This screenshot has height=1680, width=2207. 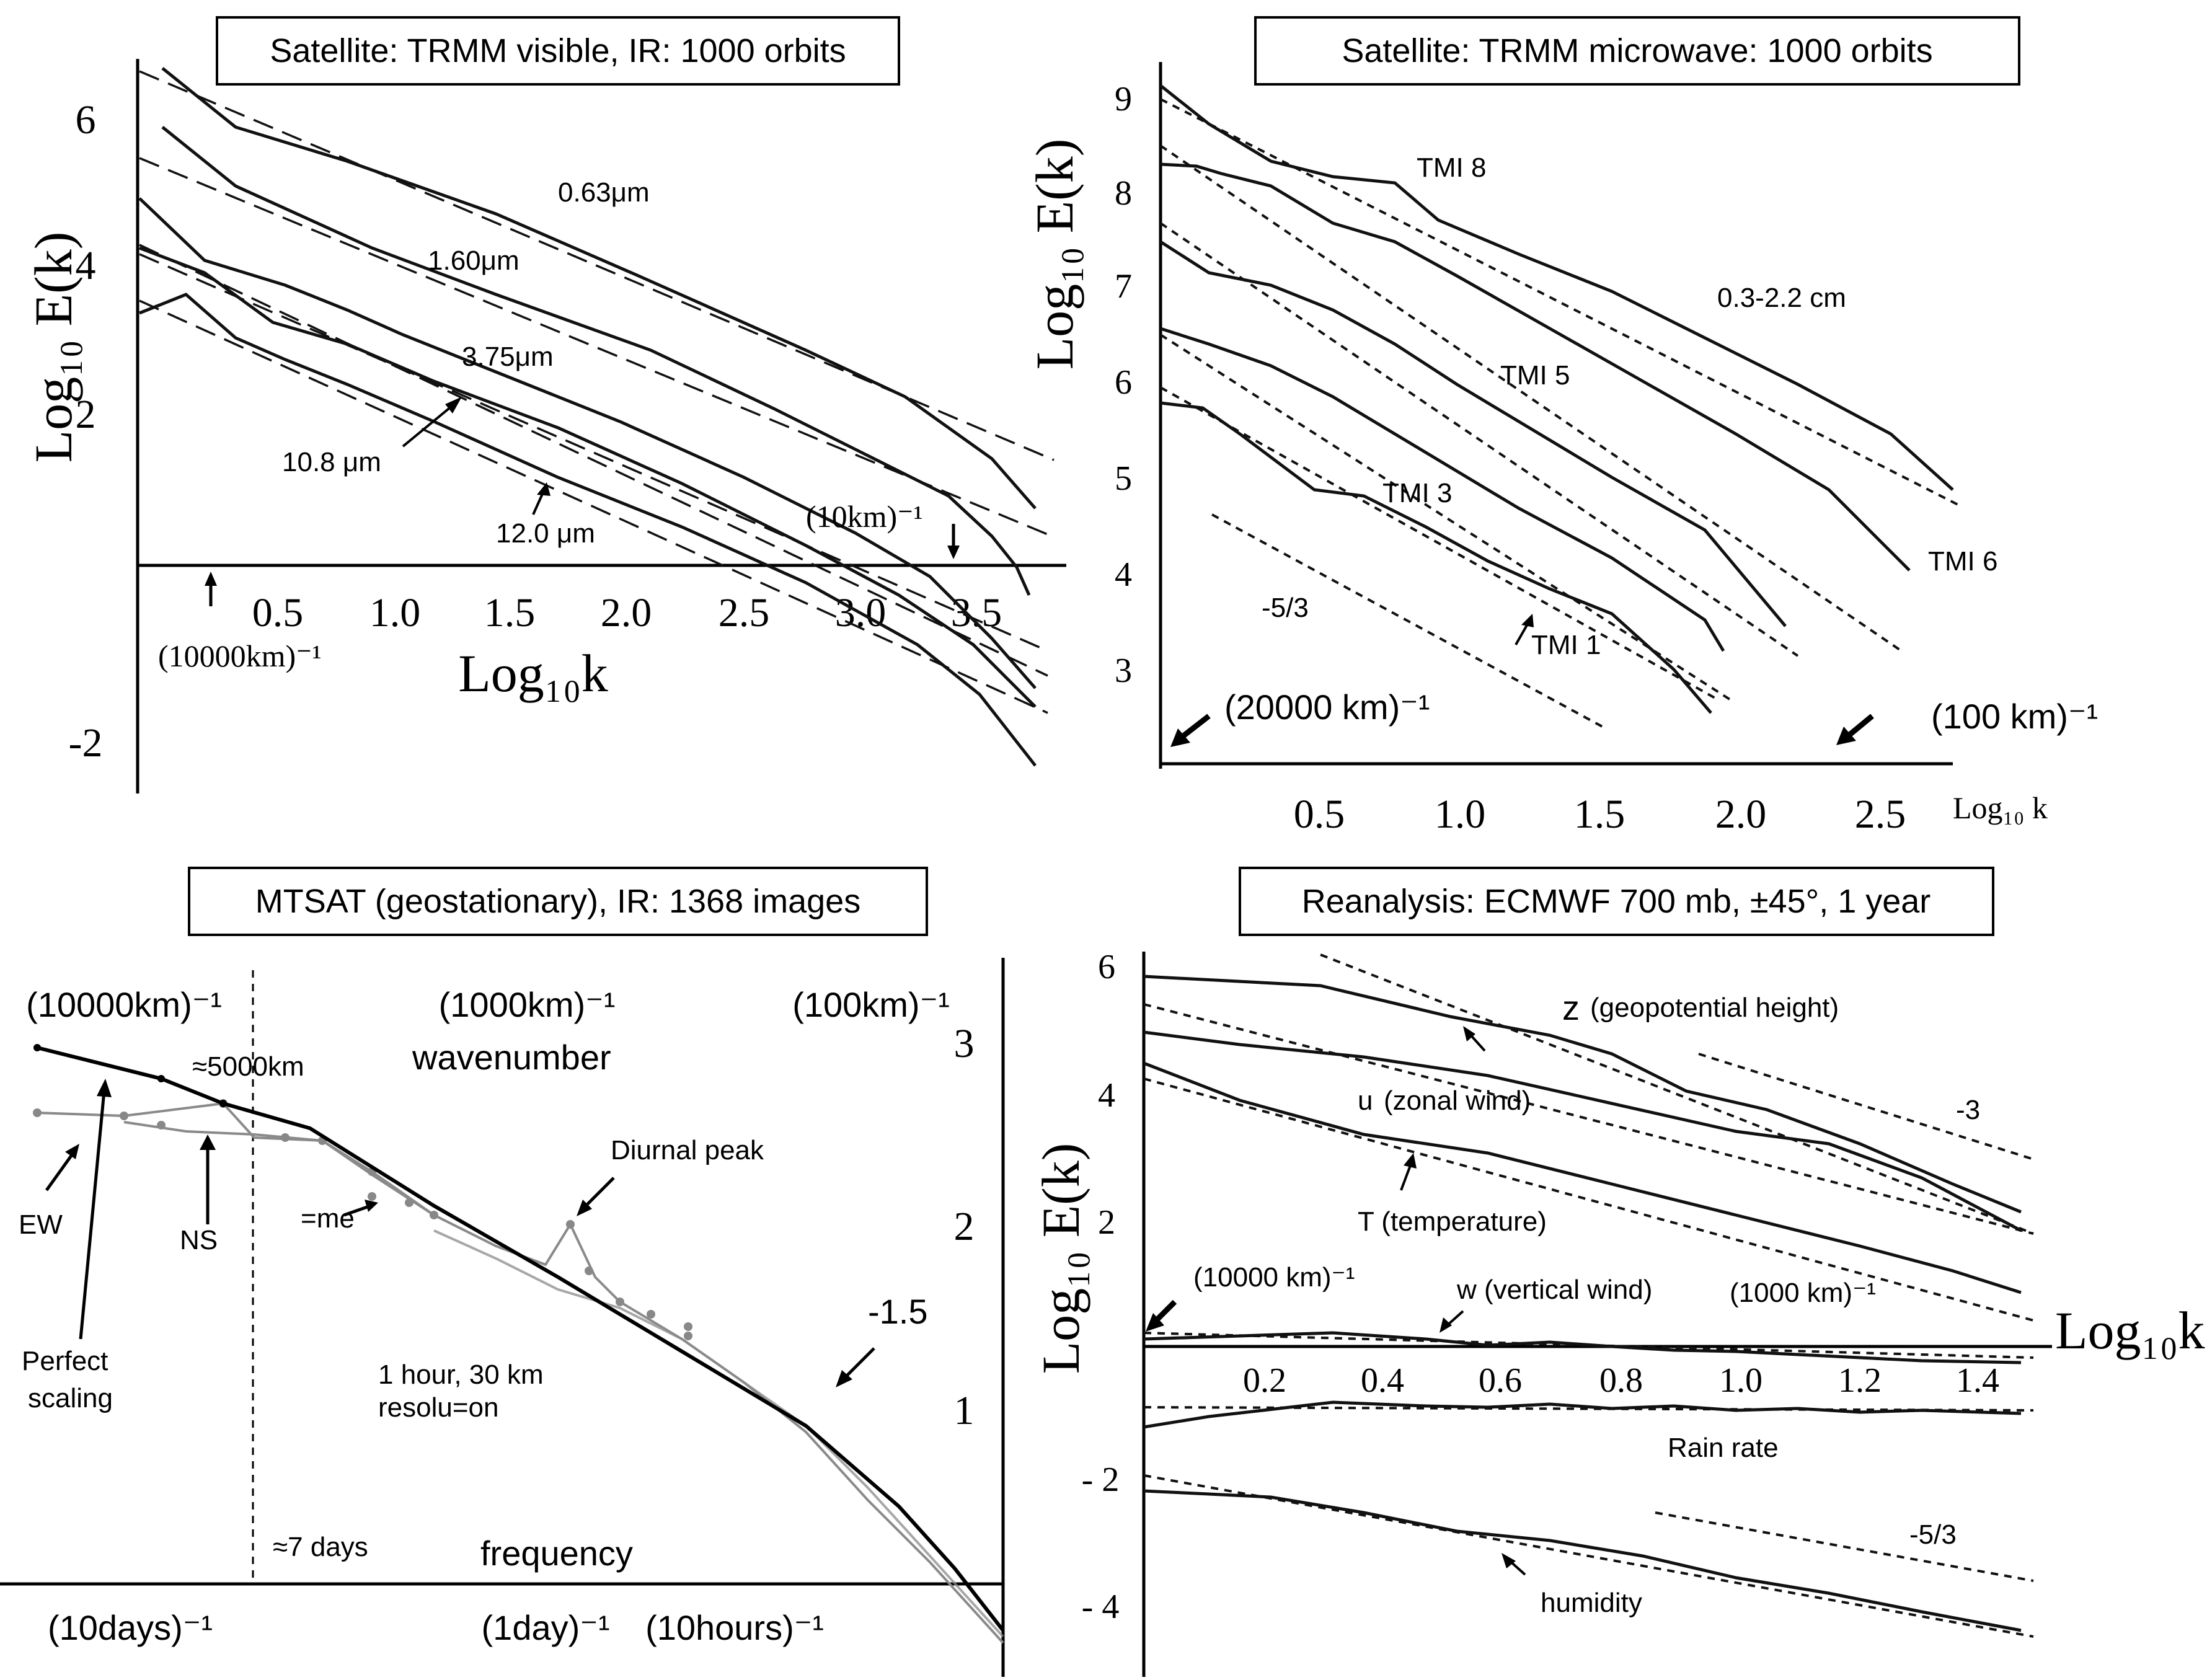 I want to click on panel4-xtick: 0.2, so click(x=1264, y=1380).